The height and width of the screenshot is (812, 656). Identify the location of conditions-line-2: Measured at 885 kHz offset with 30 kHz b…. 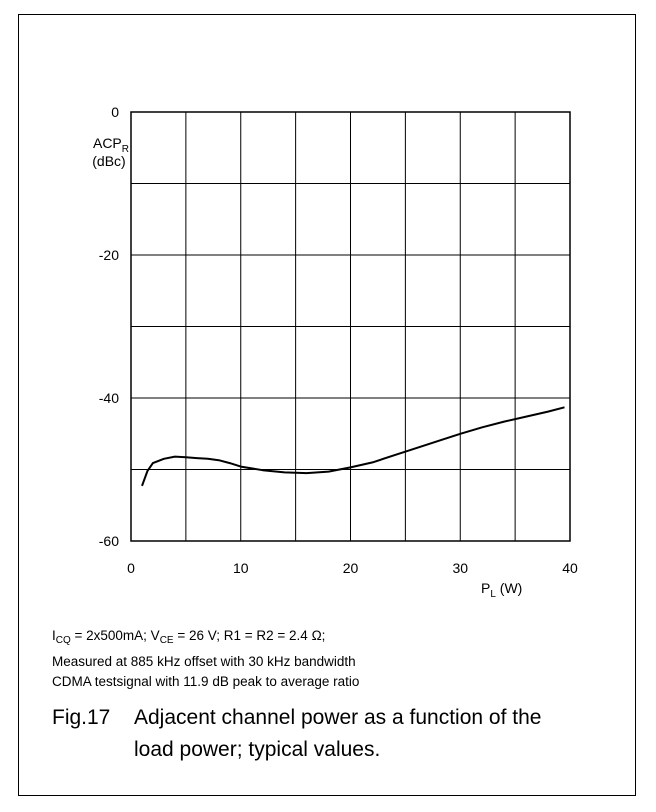
(204, 661).